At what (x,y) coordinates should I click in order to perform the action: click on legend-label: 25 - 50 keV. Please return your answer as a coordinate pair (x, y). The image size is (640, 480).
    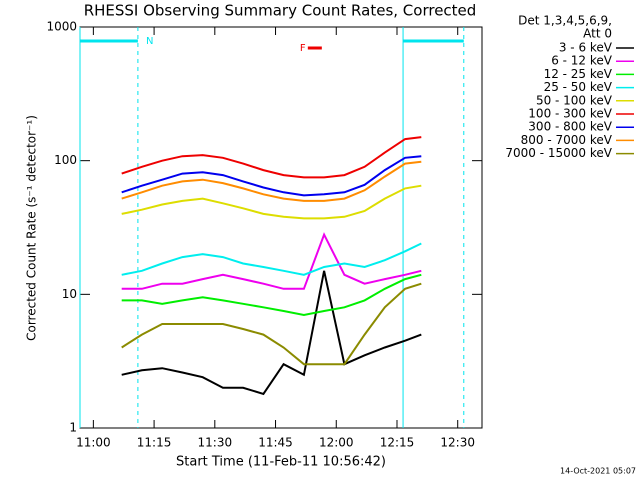
    Looking at the image, I should click on (578, 87).